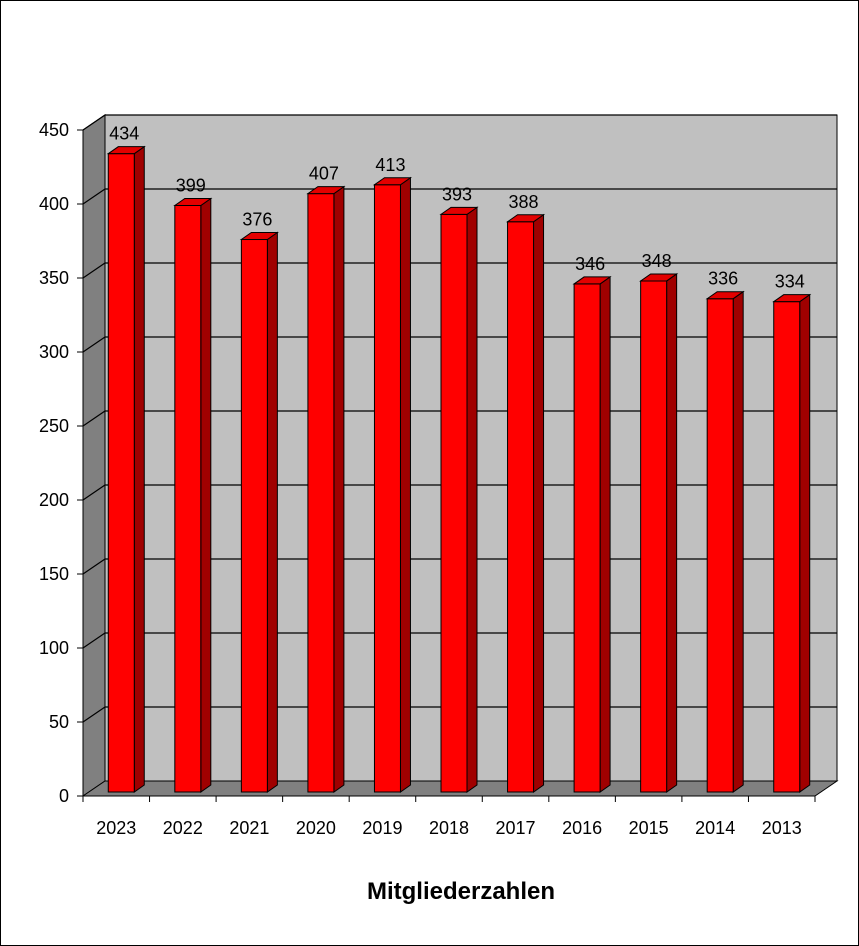 The height and width of the screenshot is (946, 859). Describe the element at coordinates (657, 261) in the screenshot. I see `data-label: 348` at that location.